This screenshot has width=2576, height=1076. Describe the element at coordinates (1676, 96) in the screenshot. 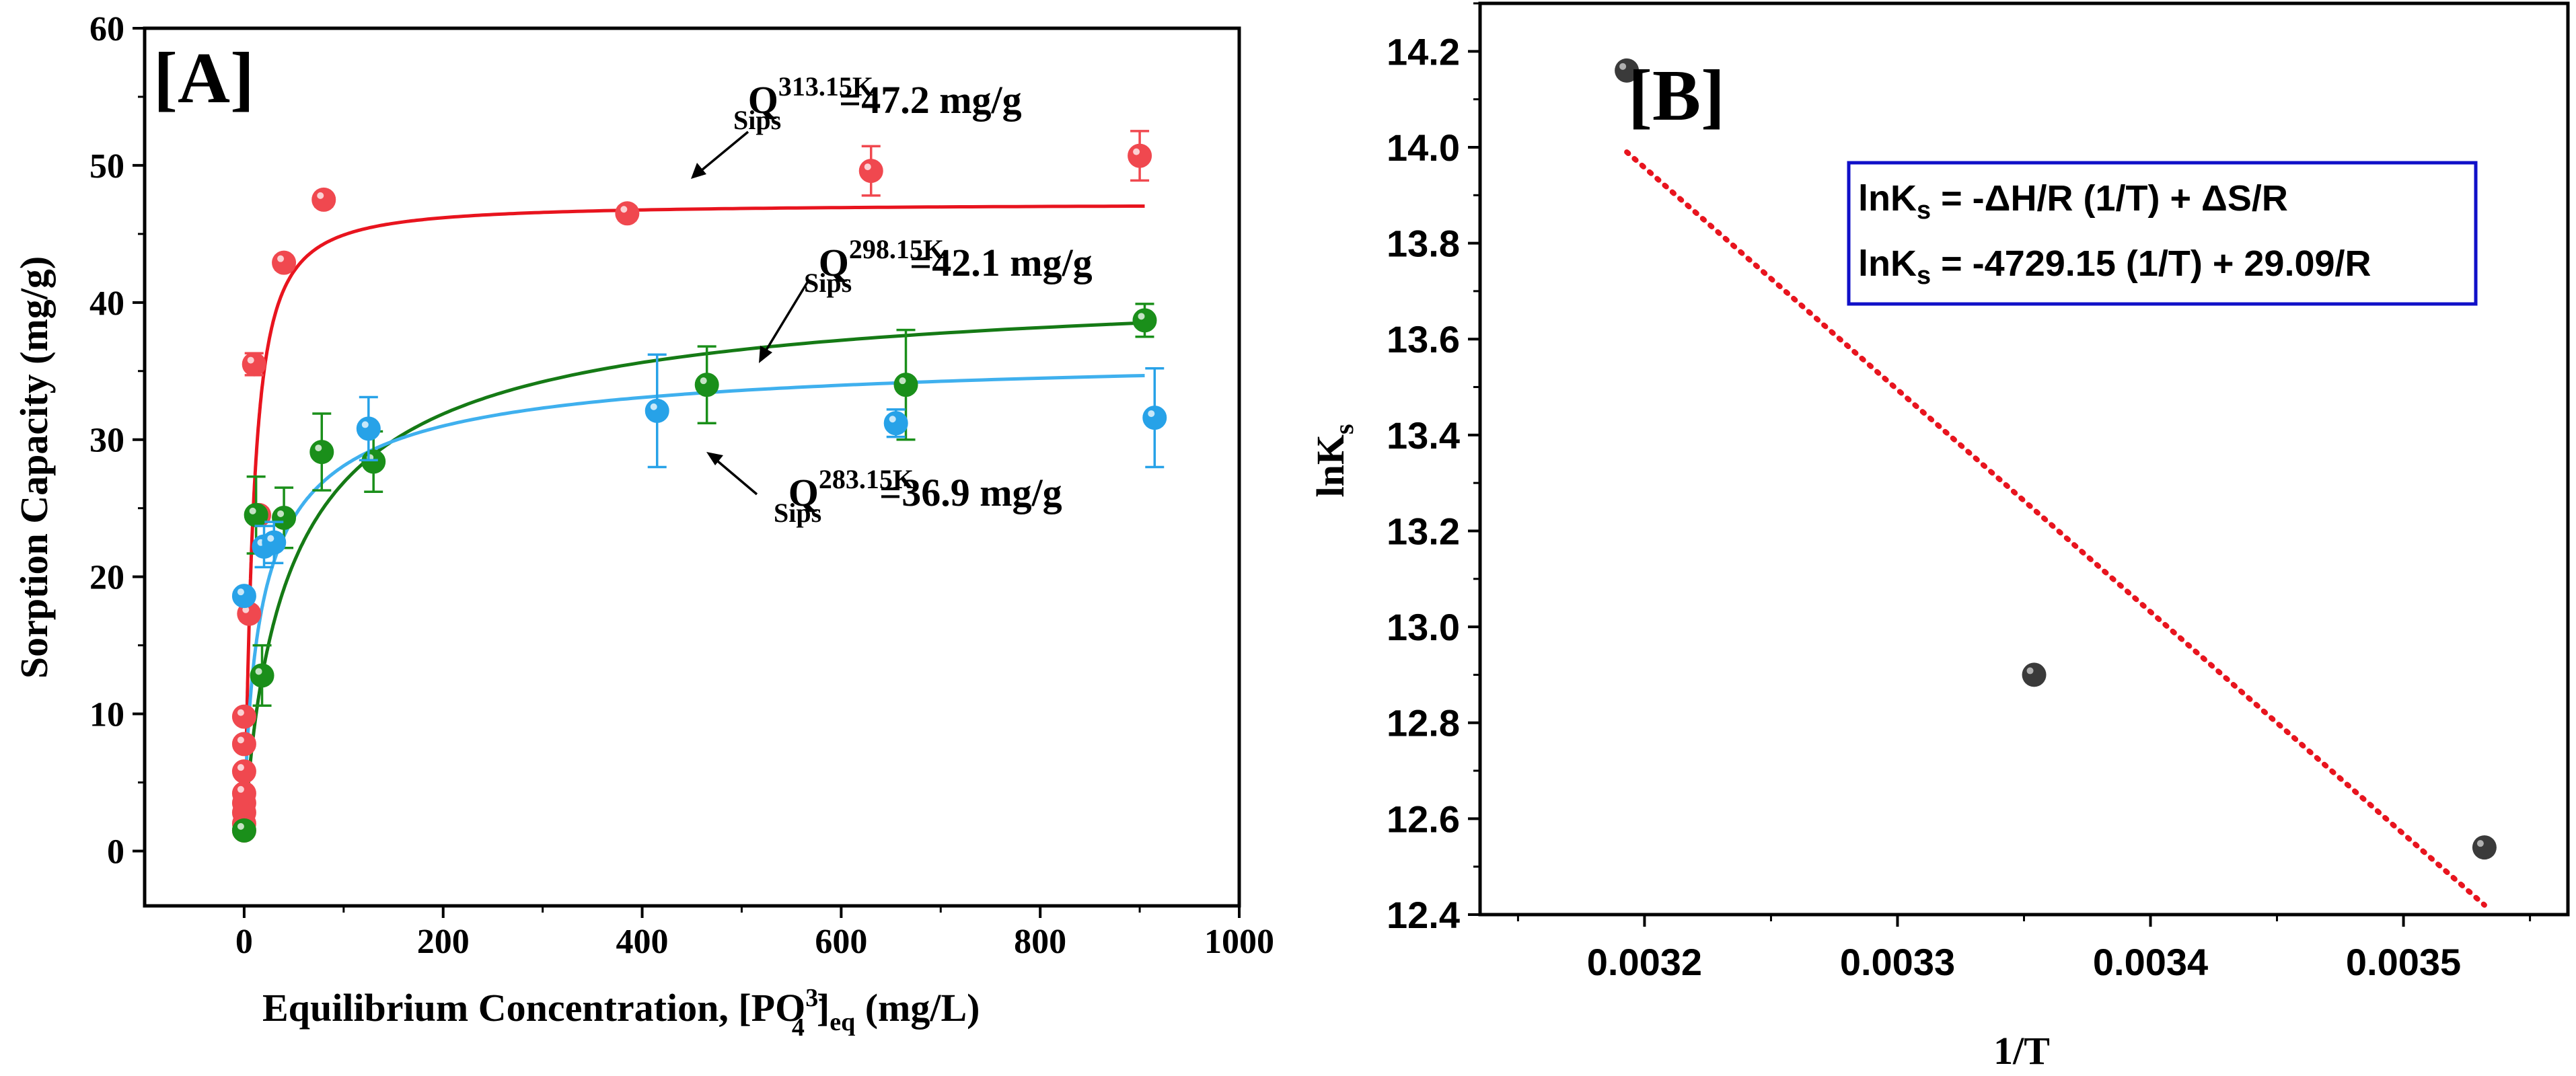

I see `panel-b-label: [B]` at that location.